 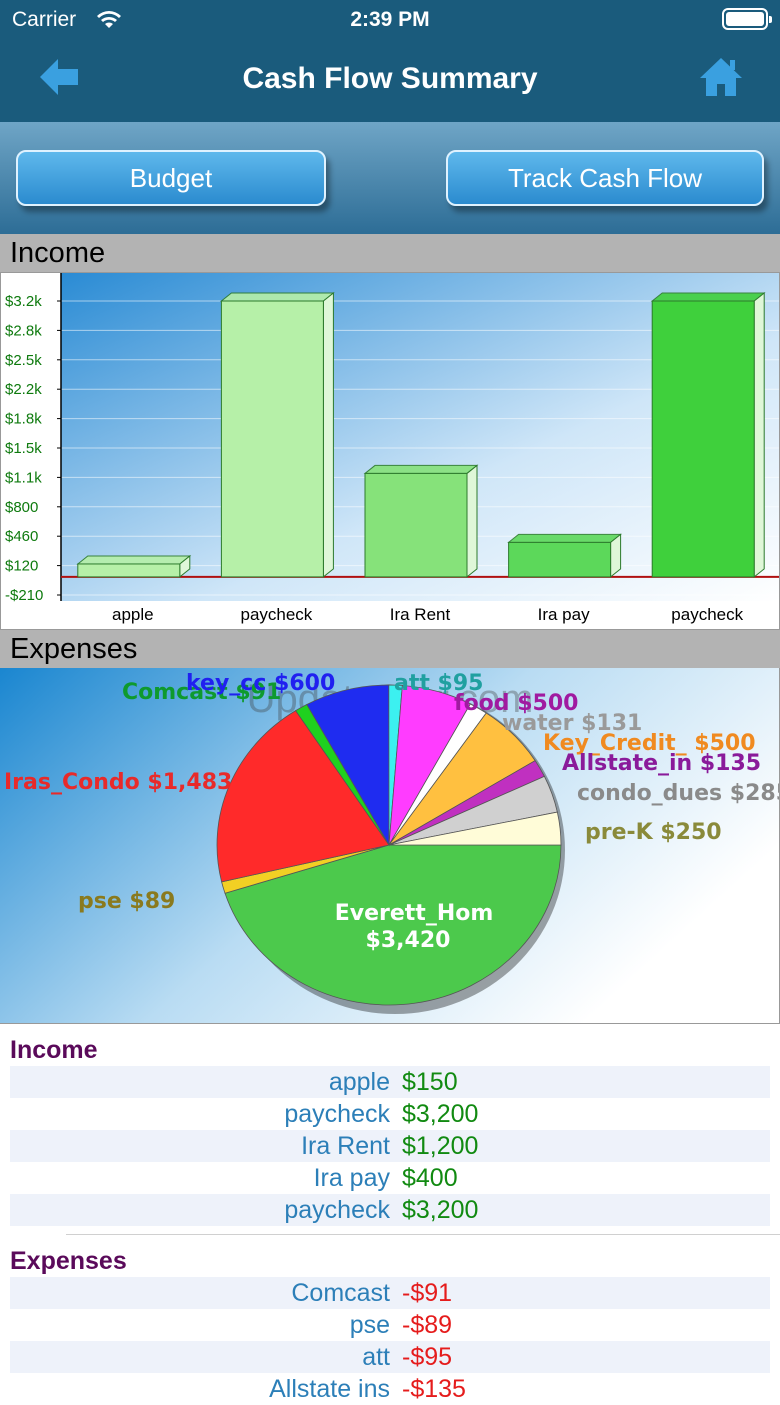 What do you see at coordinates (54, 1050) in the screenshot?
I see `income-list-title: Income` at bounding box center [54, 1050].